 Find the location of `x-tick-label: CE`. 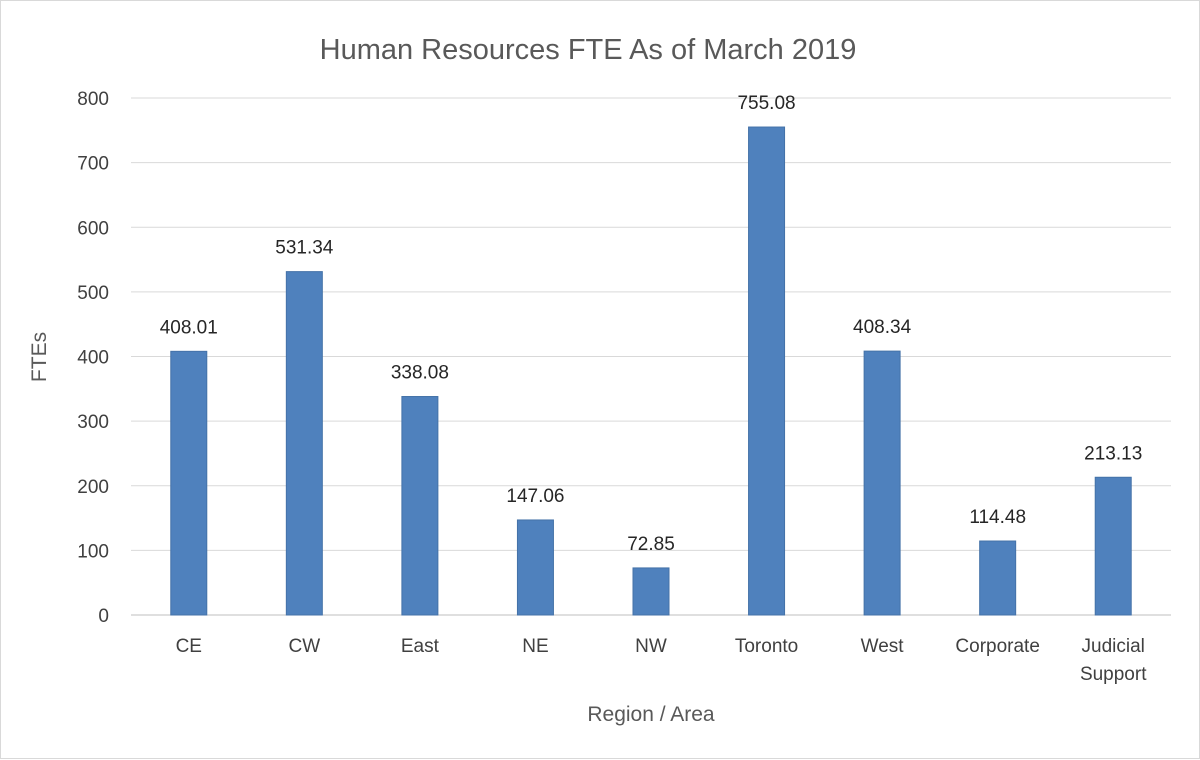

x-tick-label: CE is located at coordinates (189, 646).